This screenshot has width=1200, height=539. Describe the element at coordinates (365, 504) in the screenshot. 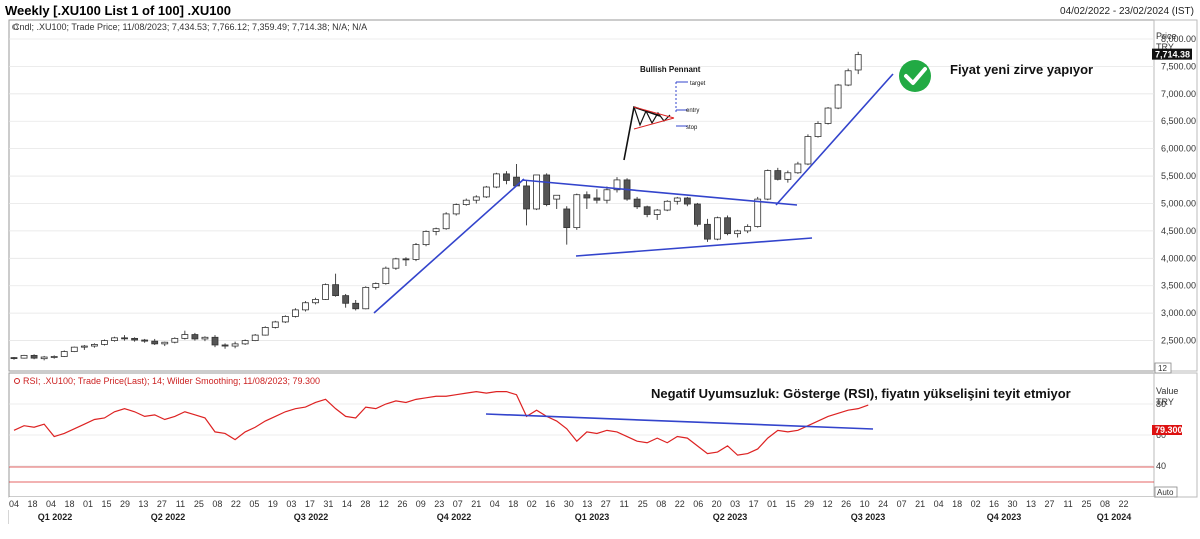

I see `x-date-label: 28` at that location.